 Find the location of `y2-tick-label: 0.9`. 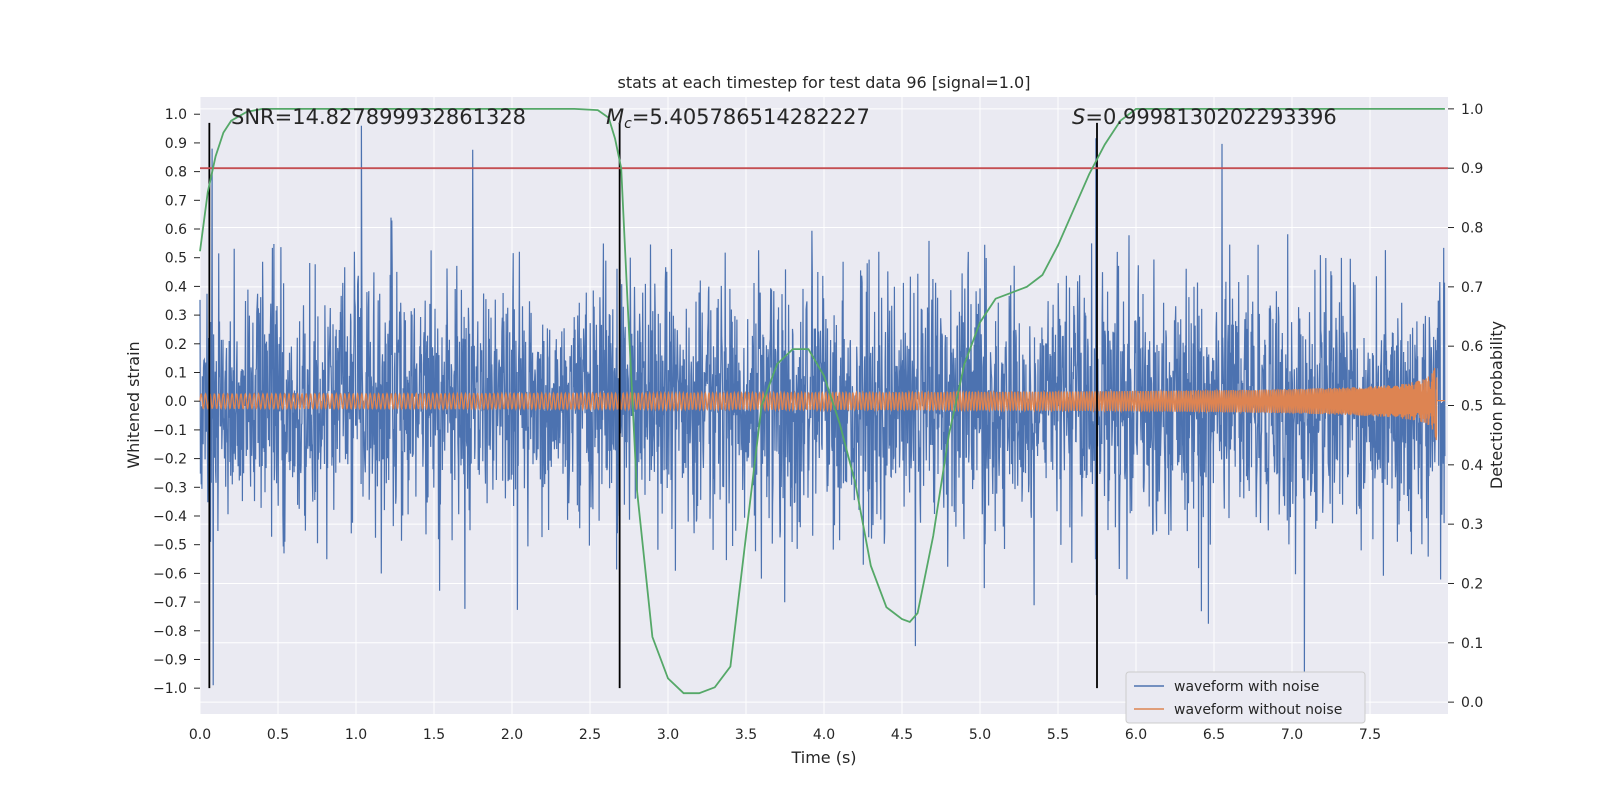

y2-tick-label: 0.9 is located at coordinates (1472, 169).